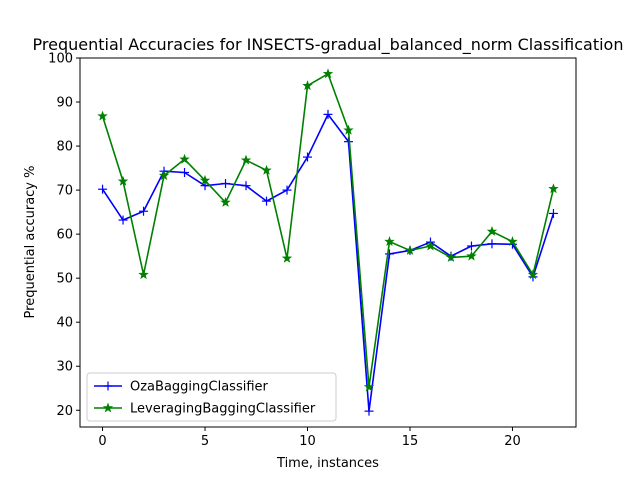  I want to click on legend-box, so click(211, 397).